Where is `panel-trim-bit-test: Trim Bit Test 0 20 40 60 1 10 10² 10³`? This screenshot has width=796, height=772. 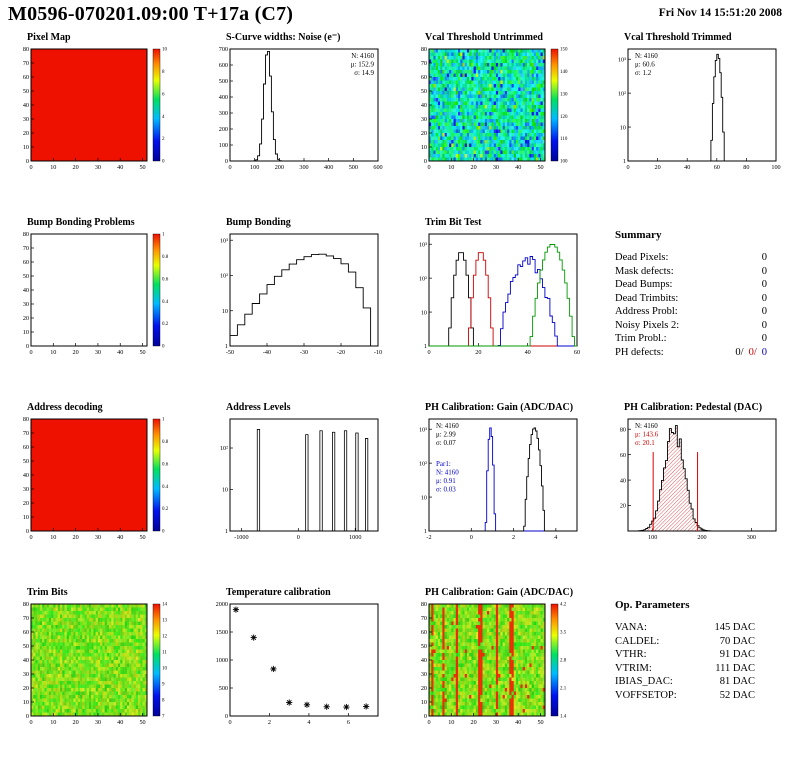
panel-trim-bit-test: Trim Bit Test 0 20 40 60 1 10 10² 10³ is located at coordinates (497, 307).